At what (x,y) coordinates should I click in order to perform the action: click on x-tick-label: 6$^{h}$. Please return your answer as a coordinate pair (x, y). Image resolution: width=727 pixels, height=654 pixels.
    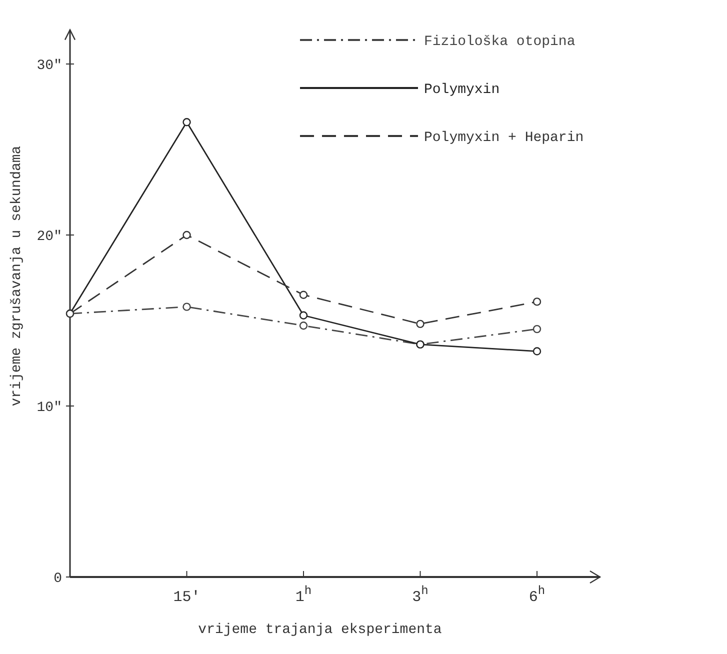
    Looking at the image, I should click on (537, 595).